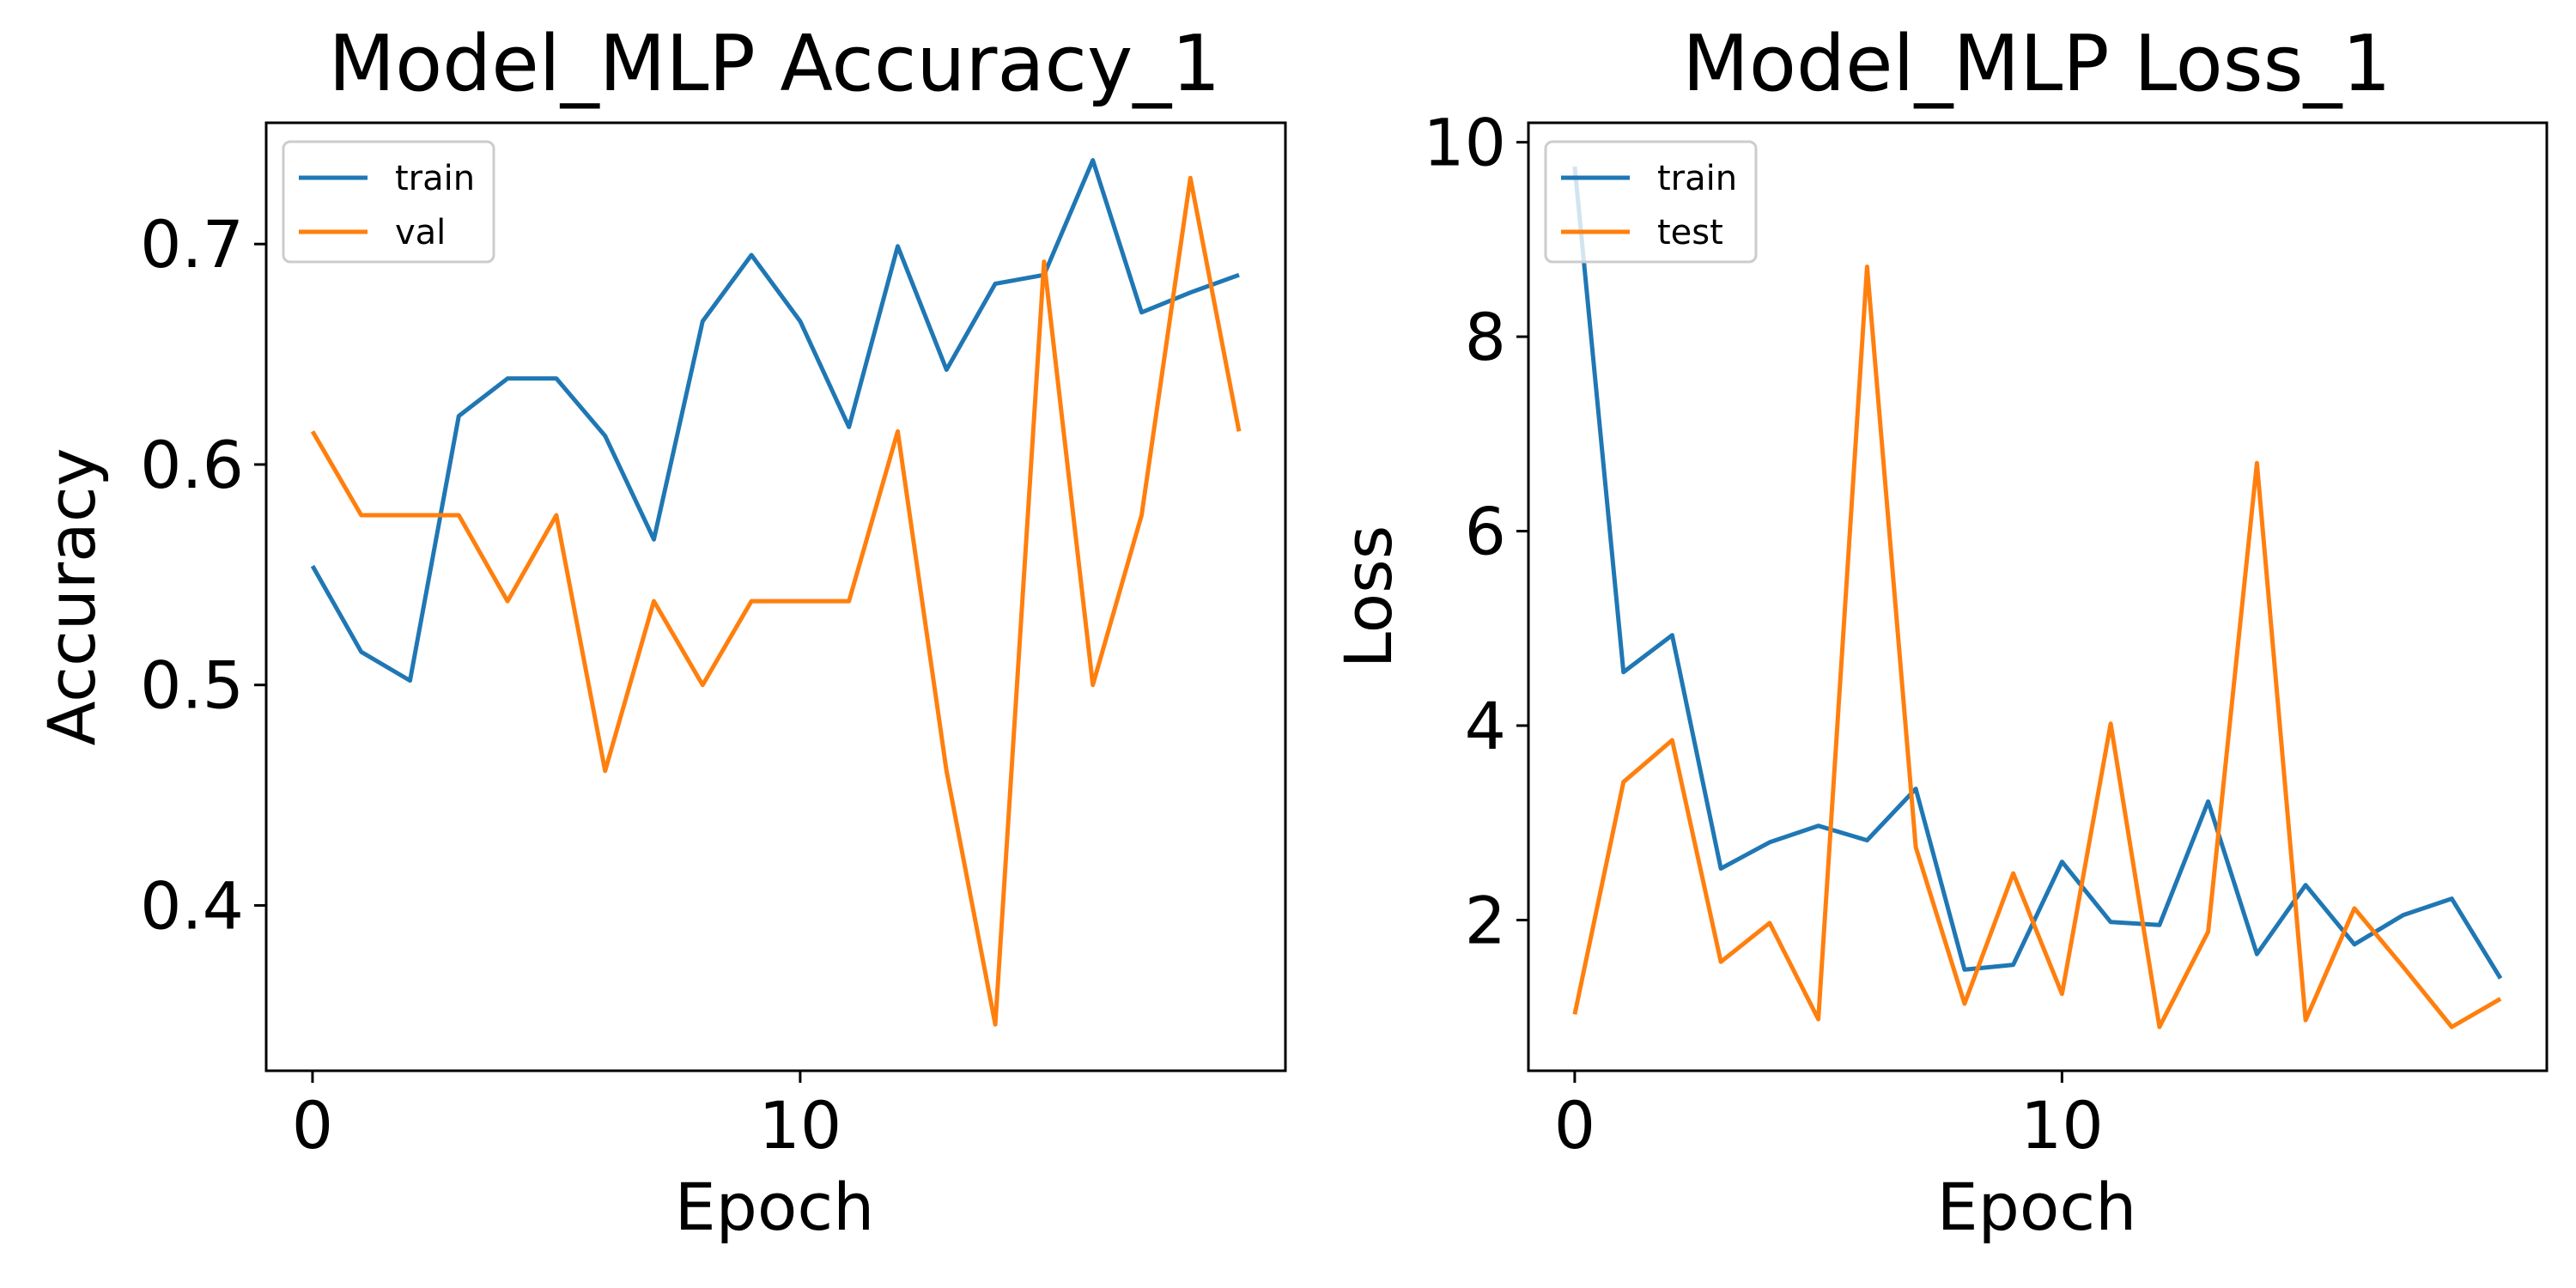  I want to click on legend: train test, so click(1651, 202).